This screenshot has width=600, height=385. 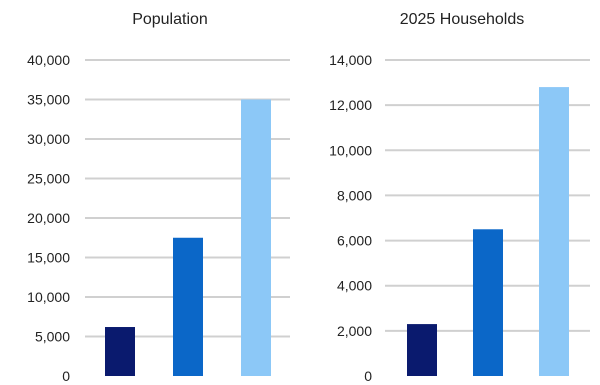 I want to click on households-y-tick-label: 6,000, so click(x=354, y=241).